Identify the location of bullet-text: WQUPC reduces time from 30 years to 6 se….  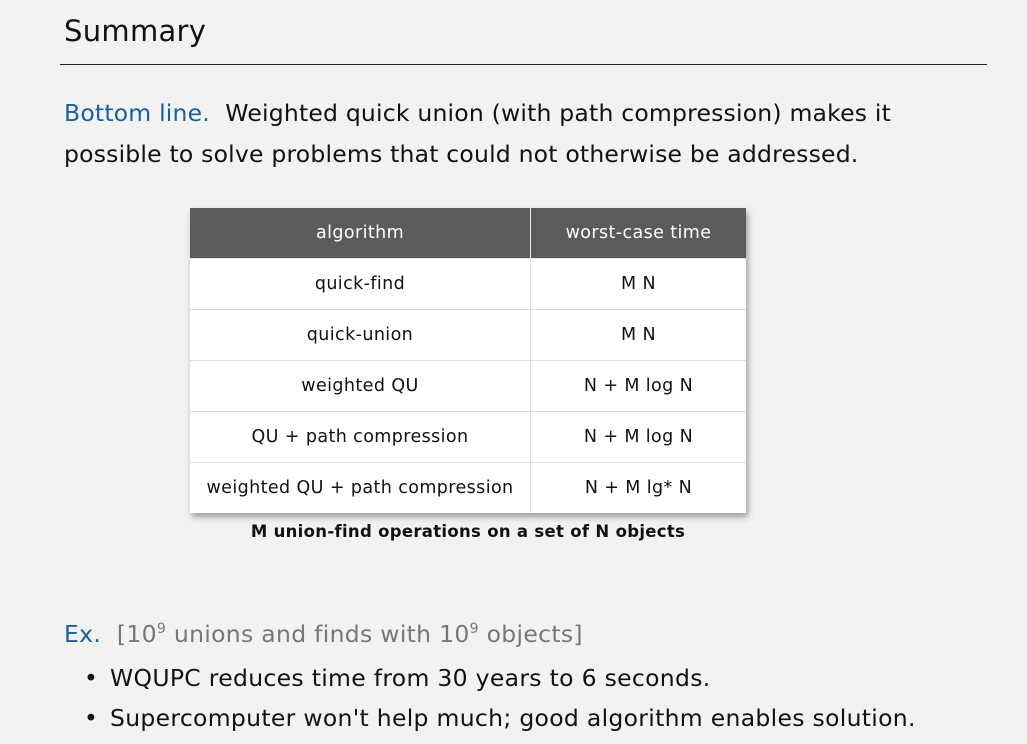
(410, 678).